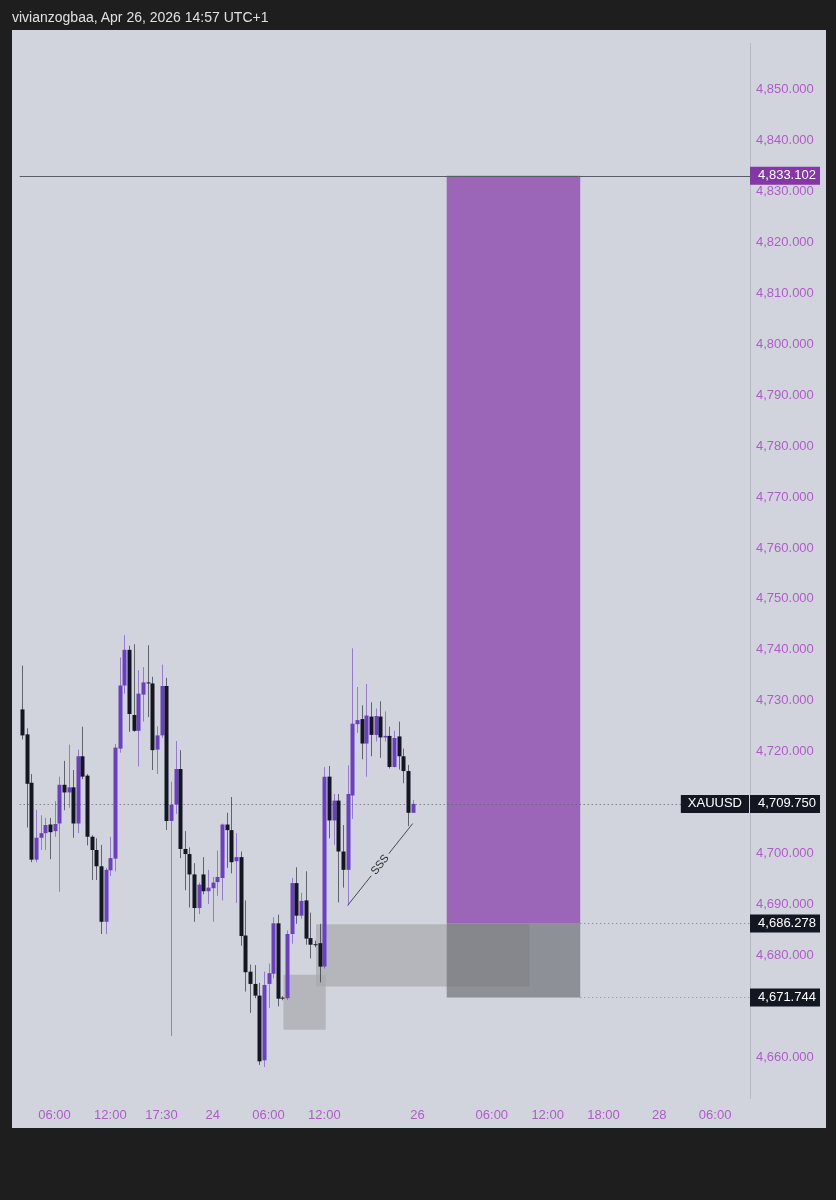 This screenshot has width=836, height=1200. I want to click on band-label: 4,671.744, so click(787, 997).